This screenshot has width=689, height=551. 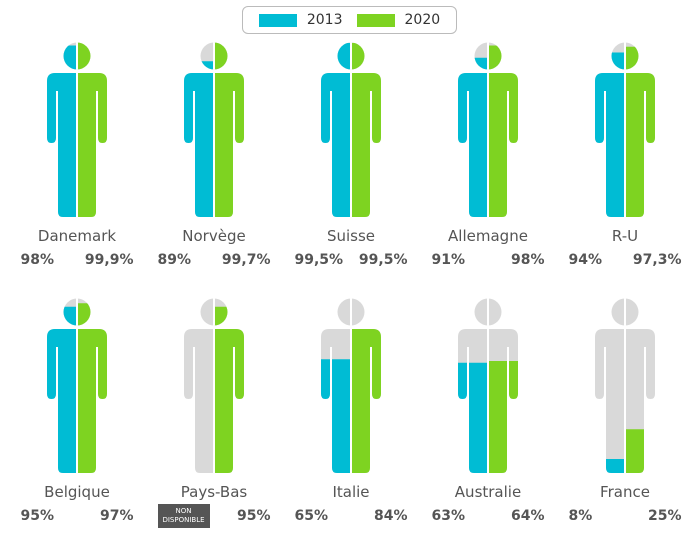 What do you see at coordinates (246, 260) in the screenshot?
I see `value-2020: 99,7%` at bounding box center [246, 260].